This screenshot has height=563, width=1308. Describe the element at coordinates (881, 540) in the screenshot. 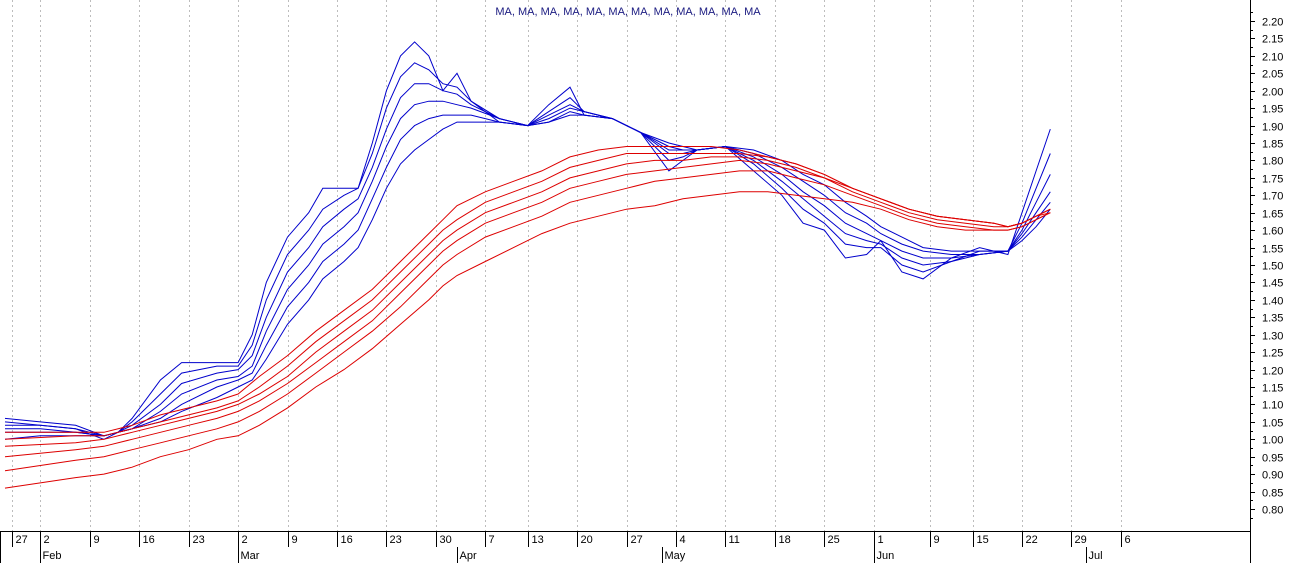

I see `x-day-label-18: 1` at that location.